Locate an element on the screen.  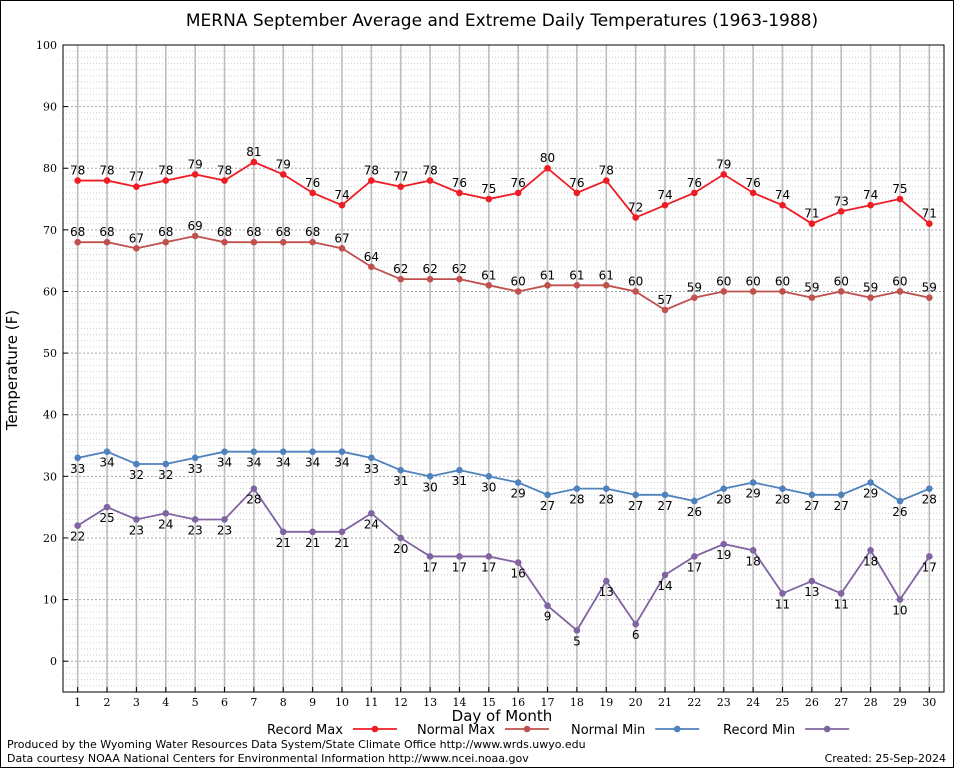
data-label: 18 is located at coordinates (752, 561).